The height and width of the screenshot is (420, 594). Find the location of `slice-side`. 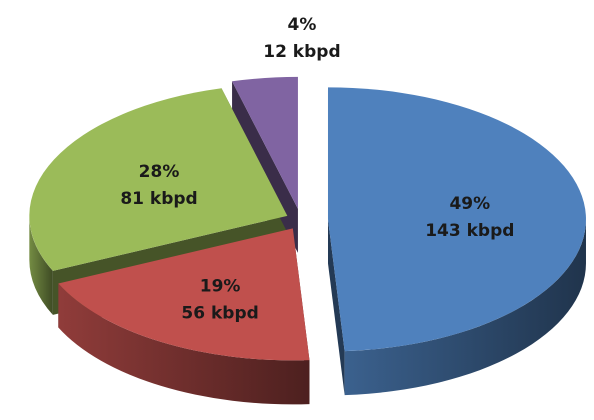

slice-side is located at coordinates (336, 307).